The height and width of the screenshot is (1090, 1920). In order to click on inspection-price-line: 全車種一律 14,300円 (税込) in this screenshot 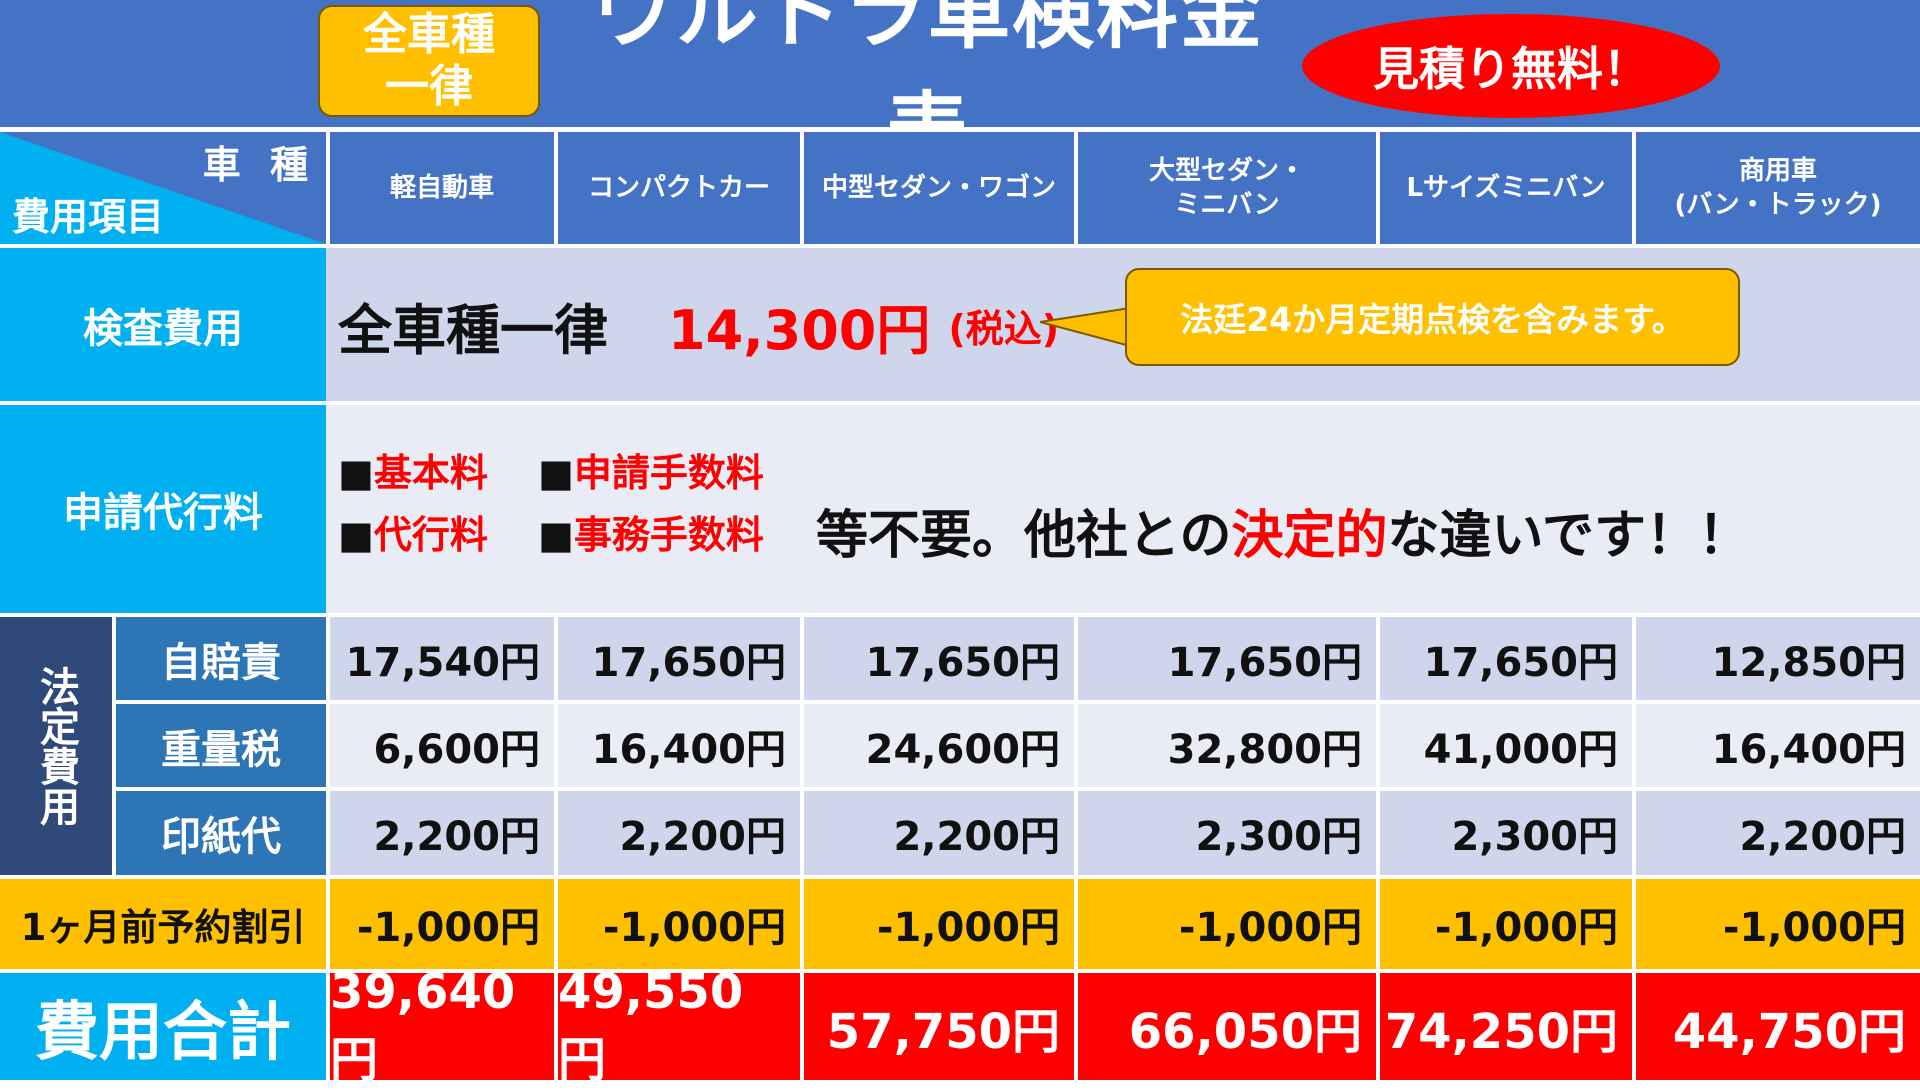, I will do `click(698, 325)`.